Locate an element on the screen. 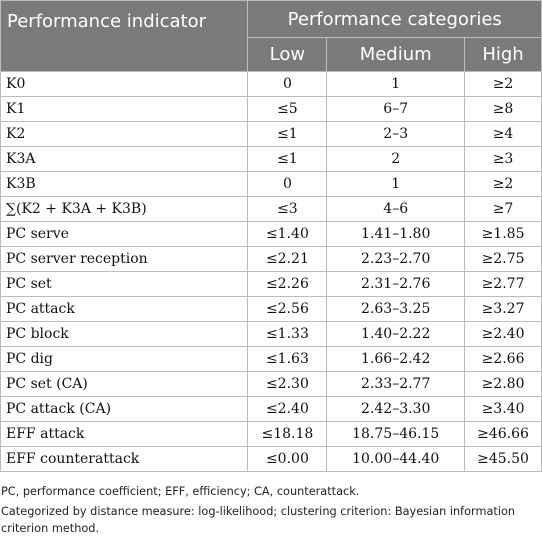  table-row: K3B 0 1 ≥2 is located at coordinates (271, 184).